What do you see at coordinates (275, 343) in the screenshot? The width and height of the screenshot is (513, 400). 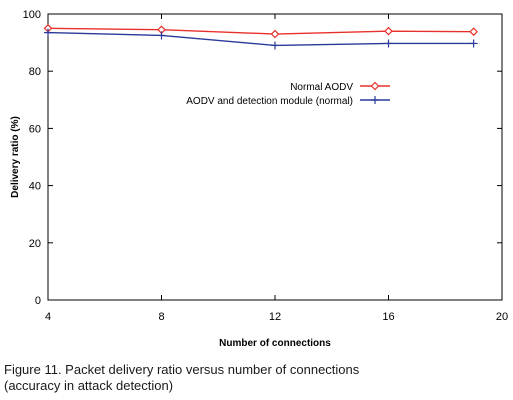 I see `x-axis-label: Number of connections` at bounding box center [275, 343].